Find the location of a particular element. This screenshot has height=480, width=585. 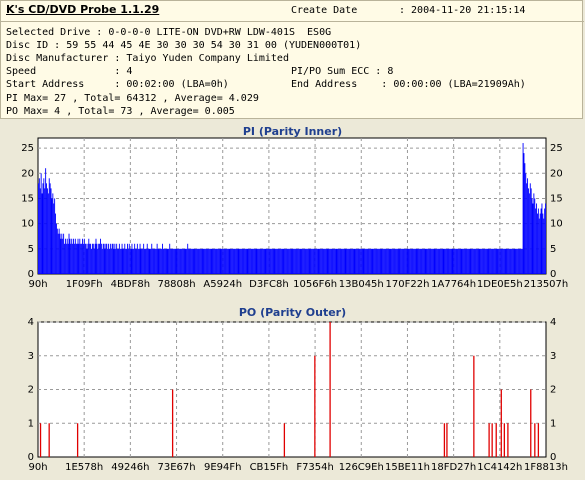

chart-1-ytick-left-1: 1 is located at coordinates (31, 423).